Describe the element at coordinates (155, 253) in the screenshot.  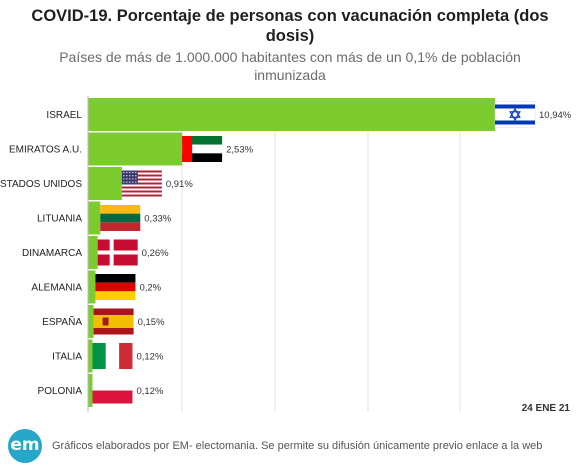
I see `value-label: 0,26%` at that location.